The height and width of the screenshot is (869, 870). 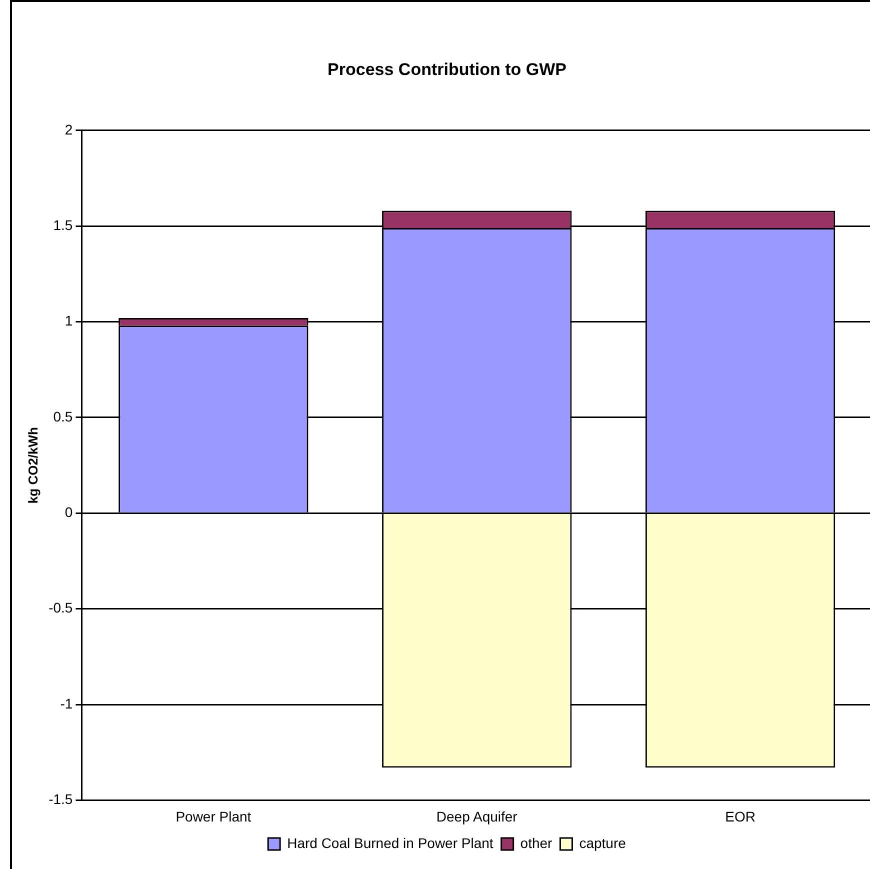 What do you see at coordinates (68, 320) in the screenshot?
I see `y-tick-label: 1` at bounding box center [68, 320].